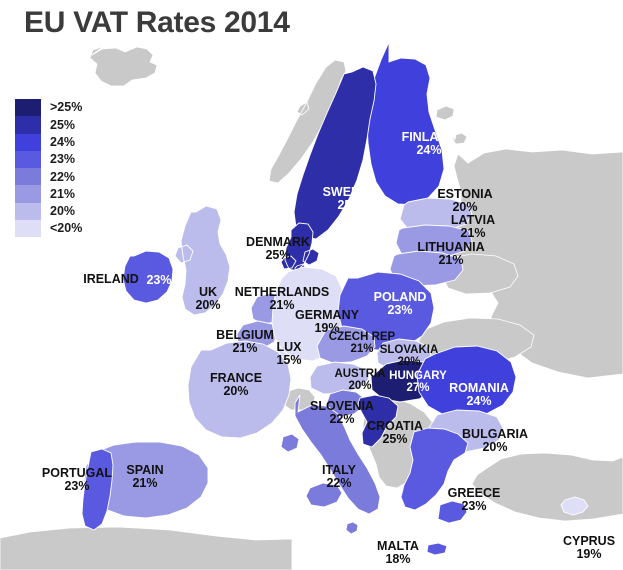  I want to click on legend-label: 22%, so click(63, 176).